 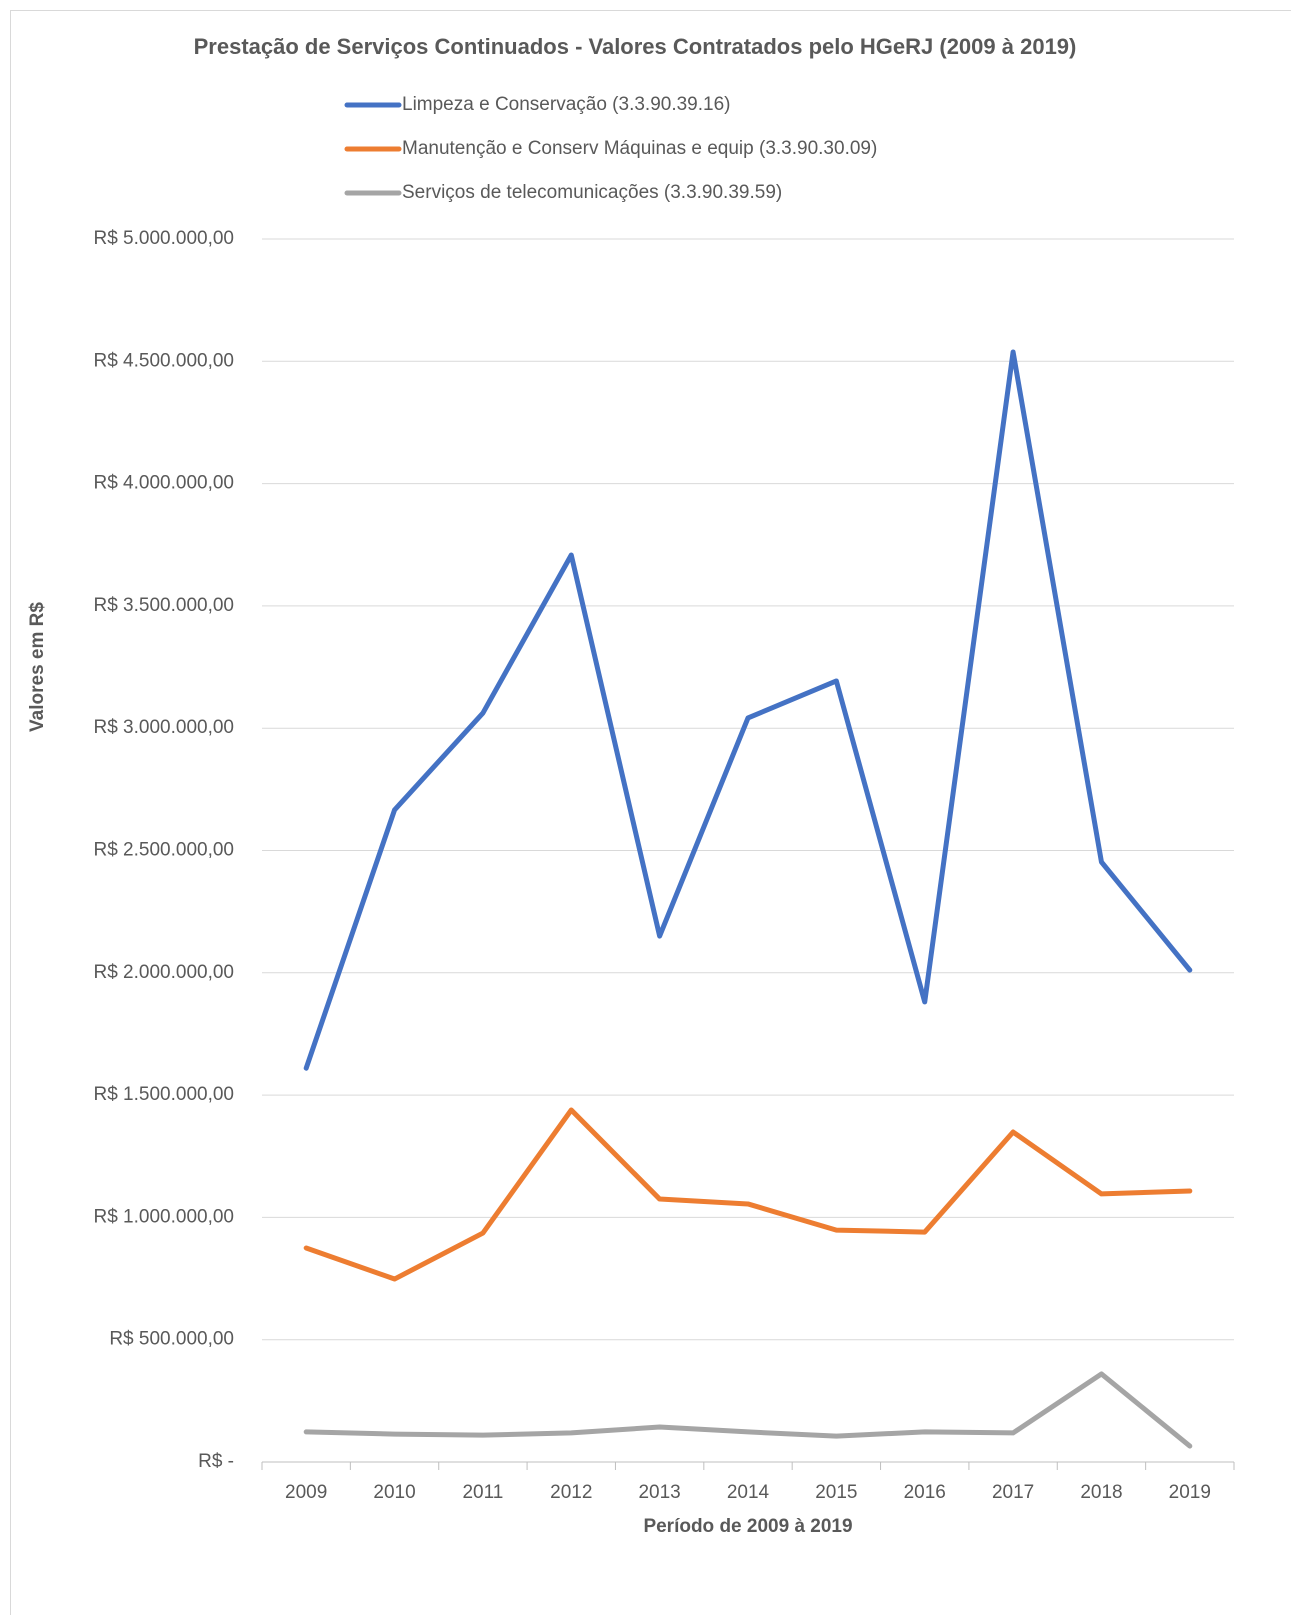 What do you see at coordinates (163, 972) in the screenshot?
I see `y-tick-label: R$ 2.000.000,00` at bounding box center [163, 972].